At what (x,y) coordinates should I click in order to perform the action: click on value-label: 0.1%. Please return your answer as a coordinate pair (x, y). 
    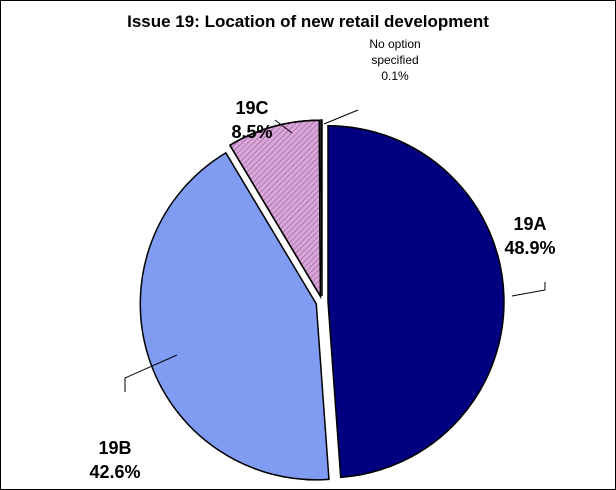
    Looking at the image, I should click on (395, 76).